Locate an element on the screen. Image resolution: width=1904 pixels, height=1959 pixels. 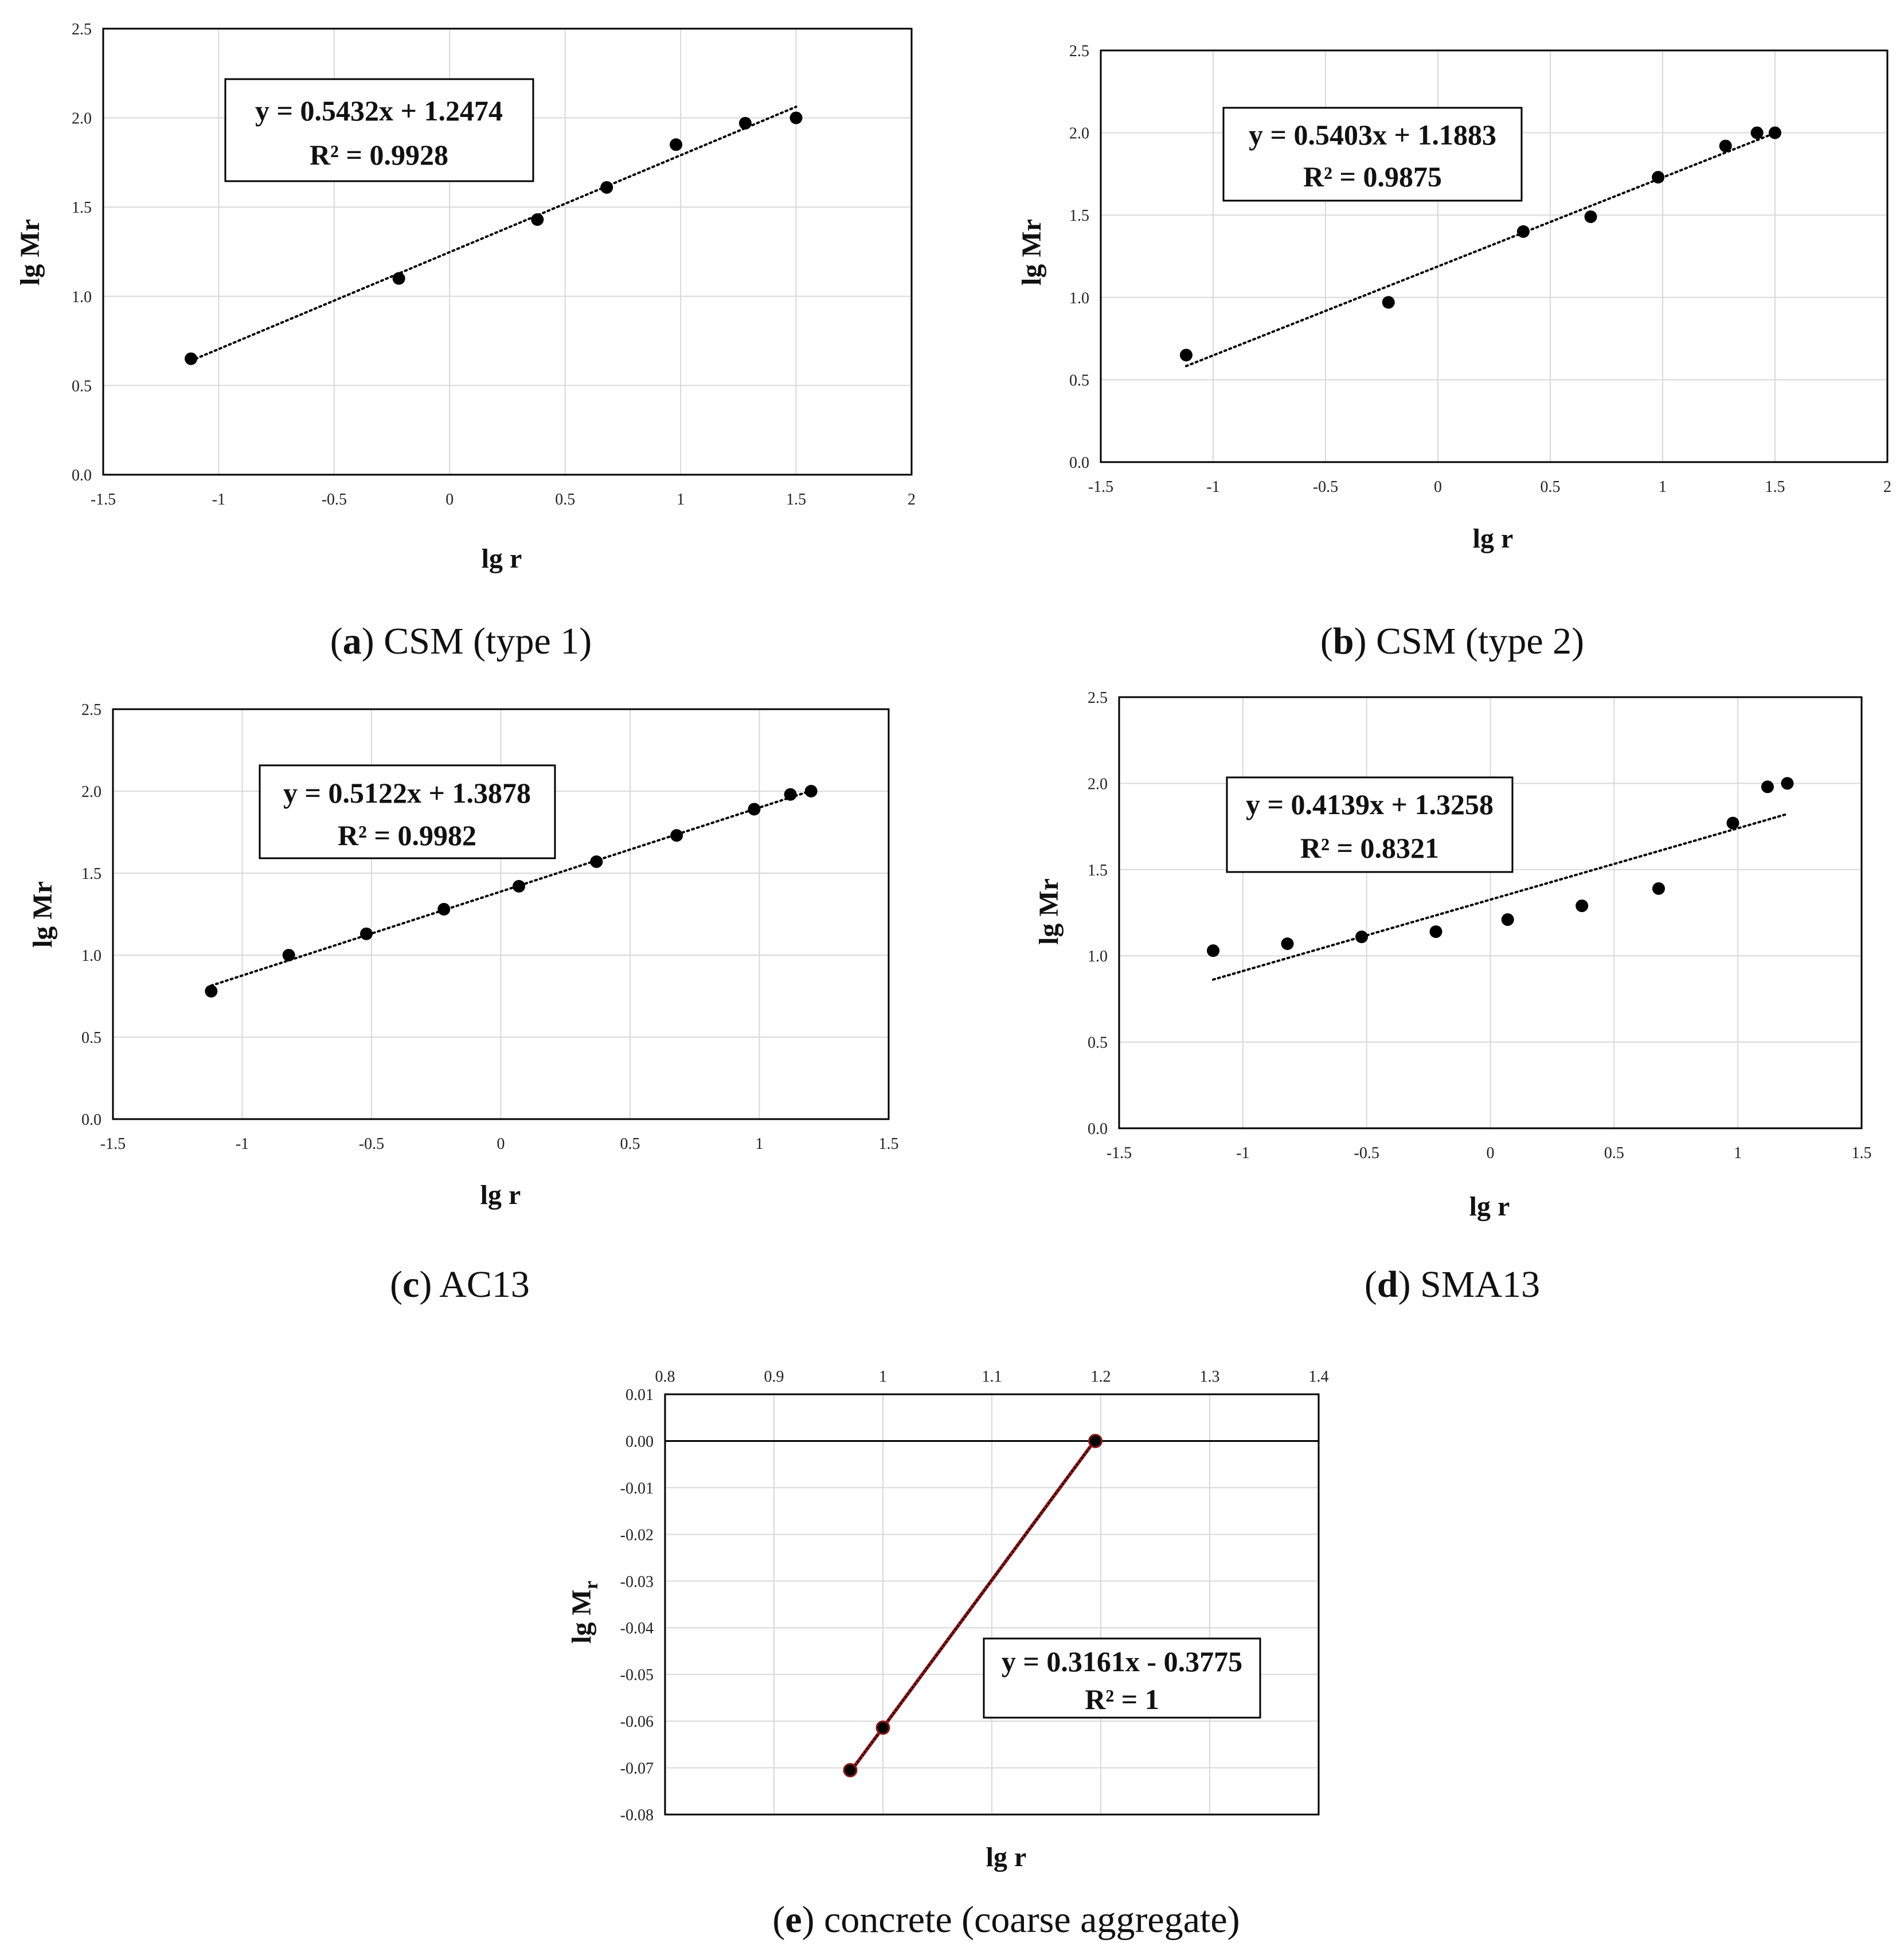
caption-letter: a is located at coordinates (352, 641).